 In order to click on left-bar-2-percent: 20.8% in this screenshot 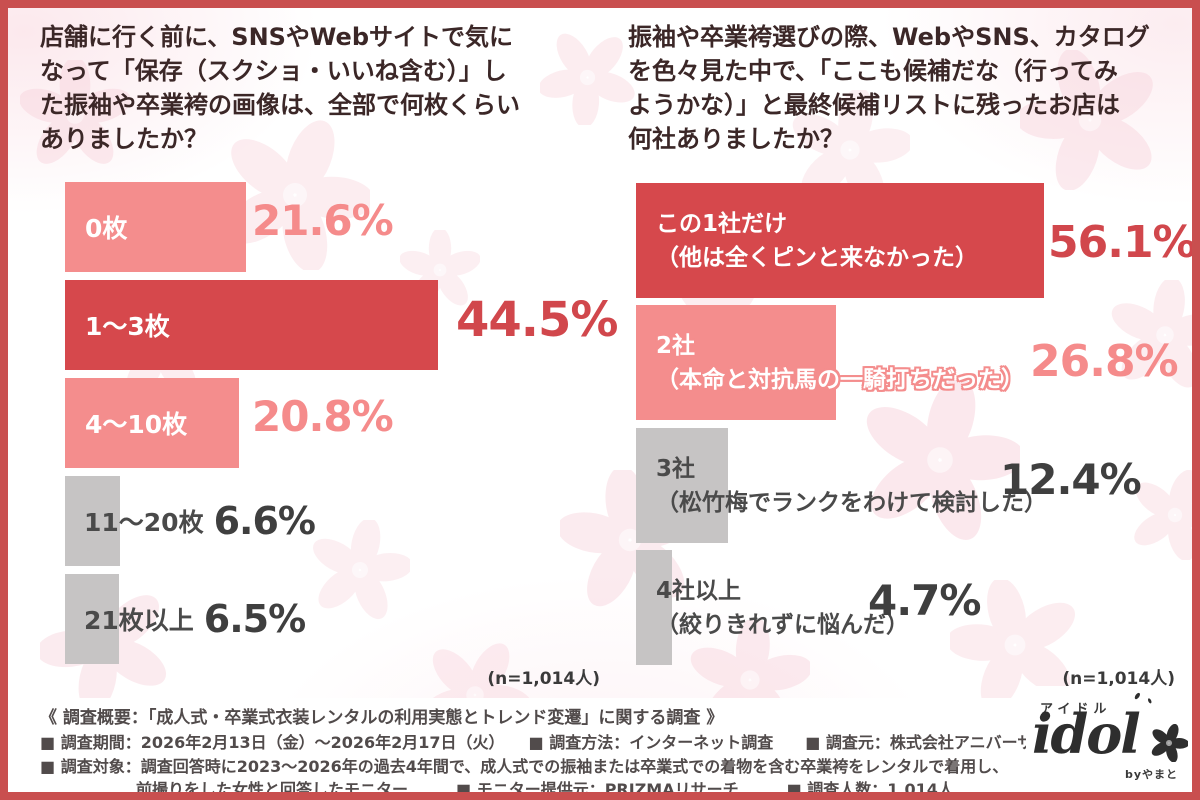, I will do `click(323, 416)`.